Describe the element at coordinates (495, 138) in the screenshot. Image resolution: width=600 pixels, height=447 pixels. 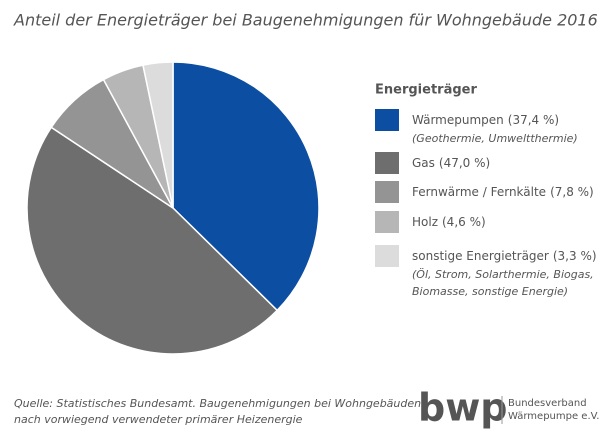
I see `legend-description: (Geothermie, Umweltthermie)` at that location.